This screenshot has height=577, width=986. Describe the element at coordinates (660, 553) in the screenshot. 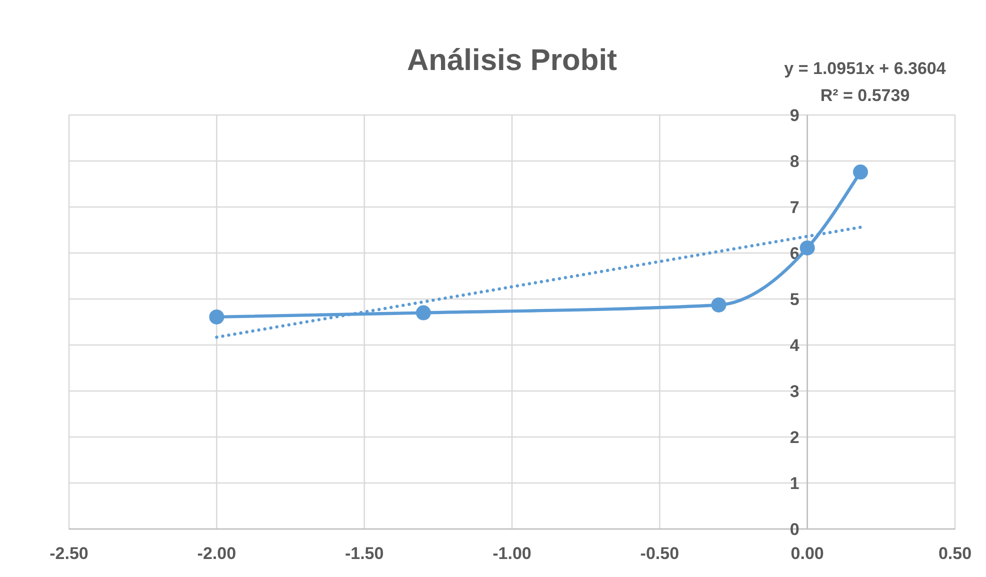

I see `x-tick-label: -0.50` at that location.